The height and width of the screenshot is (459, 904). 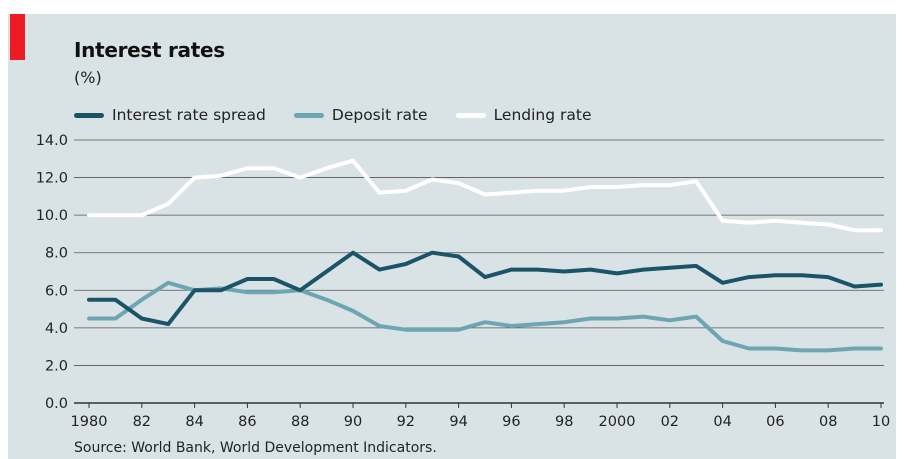 What do you see at coordinates (564, 422) in the screenshot?
I see `x-tick-label: 98` at bounding box center [564, 422].